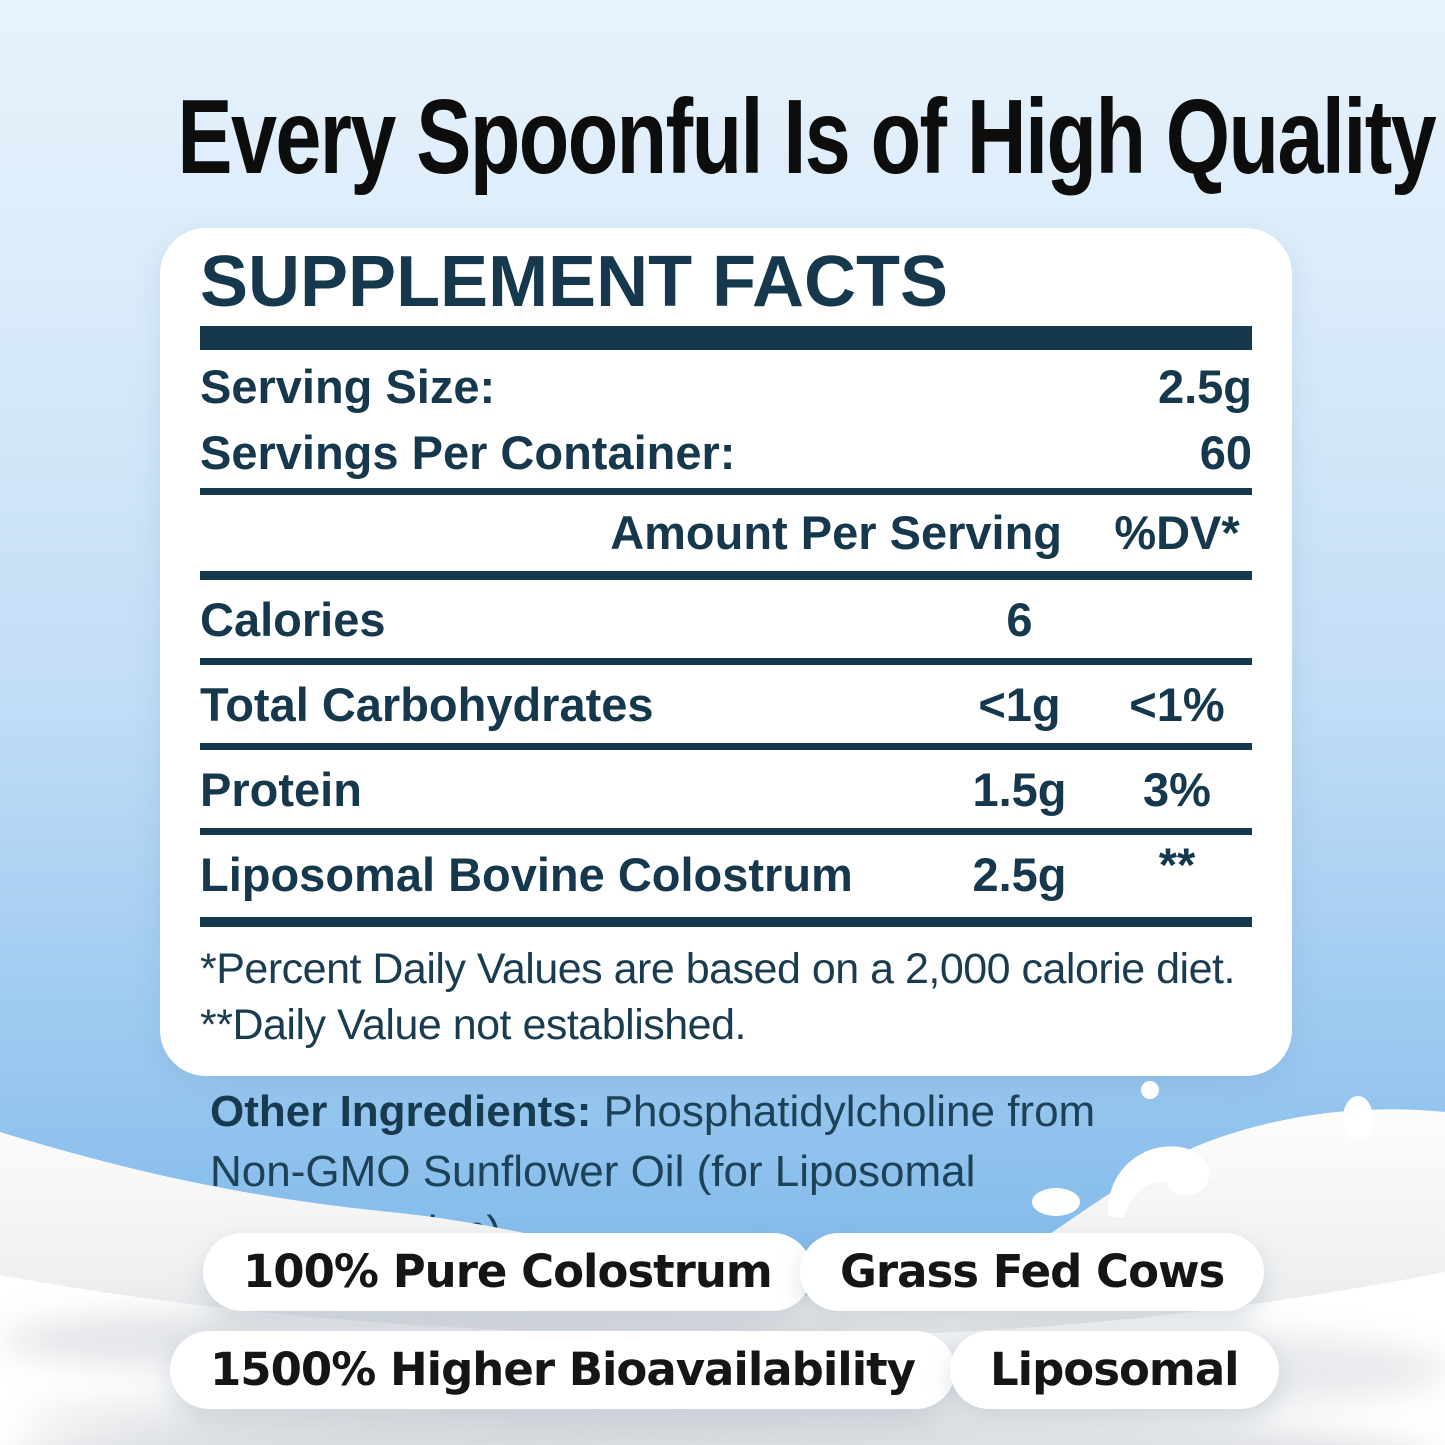 The width and height of the screenshot is (1445, 1445). What do you see at coordinates (1177, 864) in the screenshot?
I see `nutrient-dv: **` at bounding box center [1177, 864].